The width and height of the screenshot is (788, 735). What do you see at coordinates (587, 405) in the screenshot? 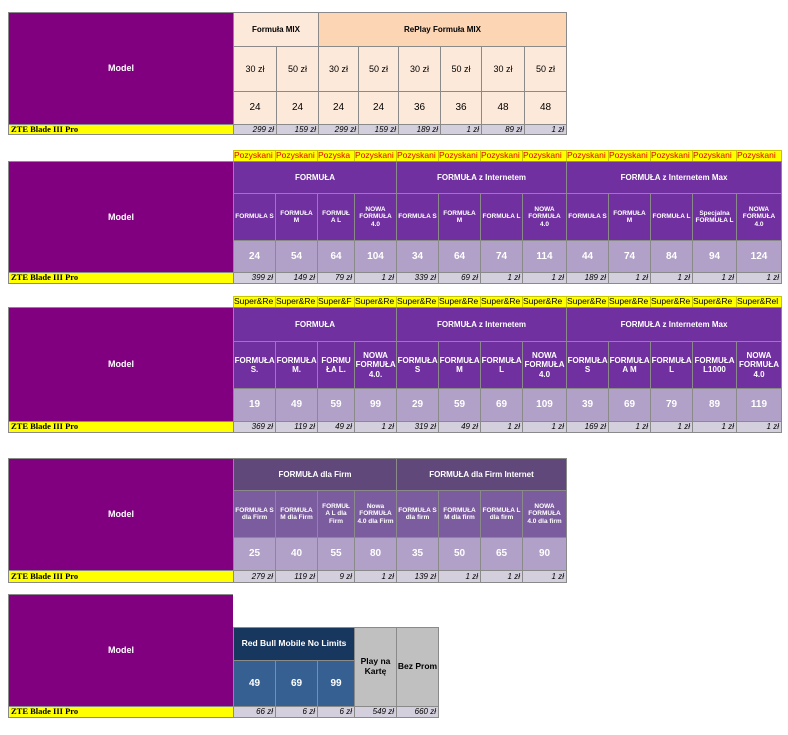
I see `plan-value: 39` at bounding box center [587, 405].